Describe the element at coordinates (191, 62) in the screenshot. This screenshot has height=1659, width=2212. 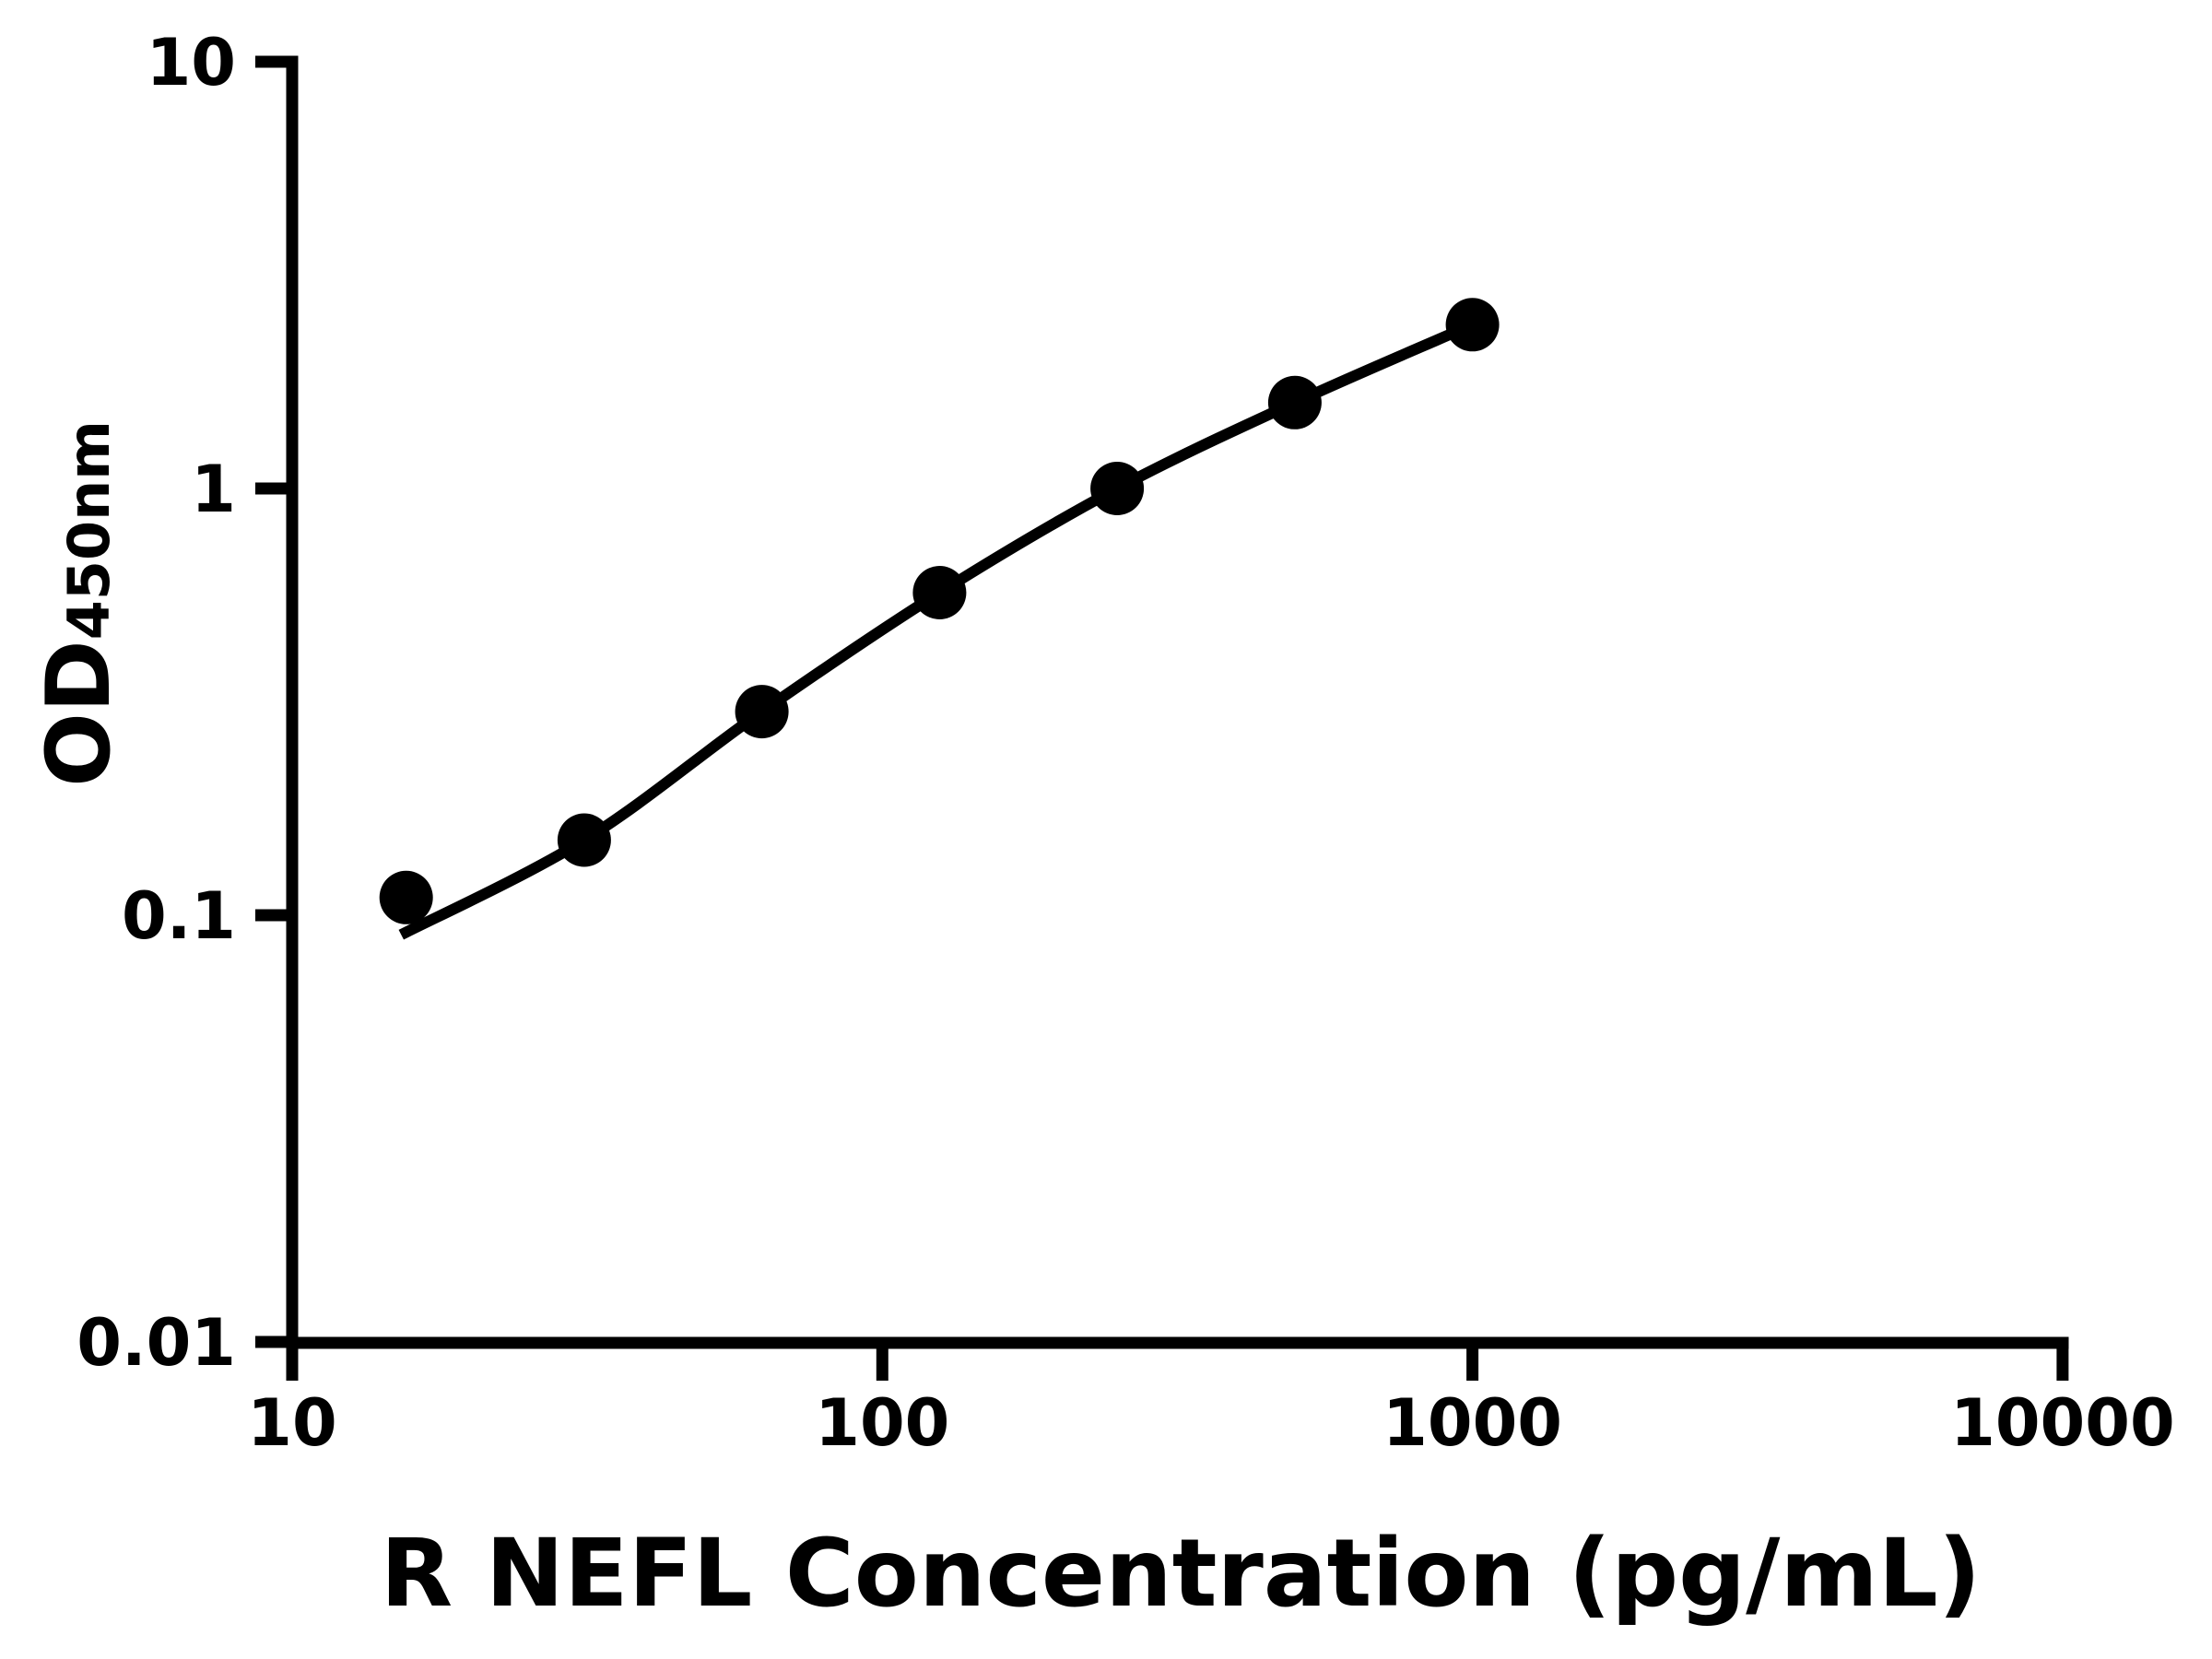
I see `y-tick-label: 10` at that location.